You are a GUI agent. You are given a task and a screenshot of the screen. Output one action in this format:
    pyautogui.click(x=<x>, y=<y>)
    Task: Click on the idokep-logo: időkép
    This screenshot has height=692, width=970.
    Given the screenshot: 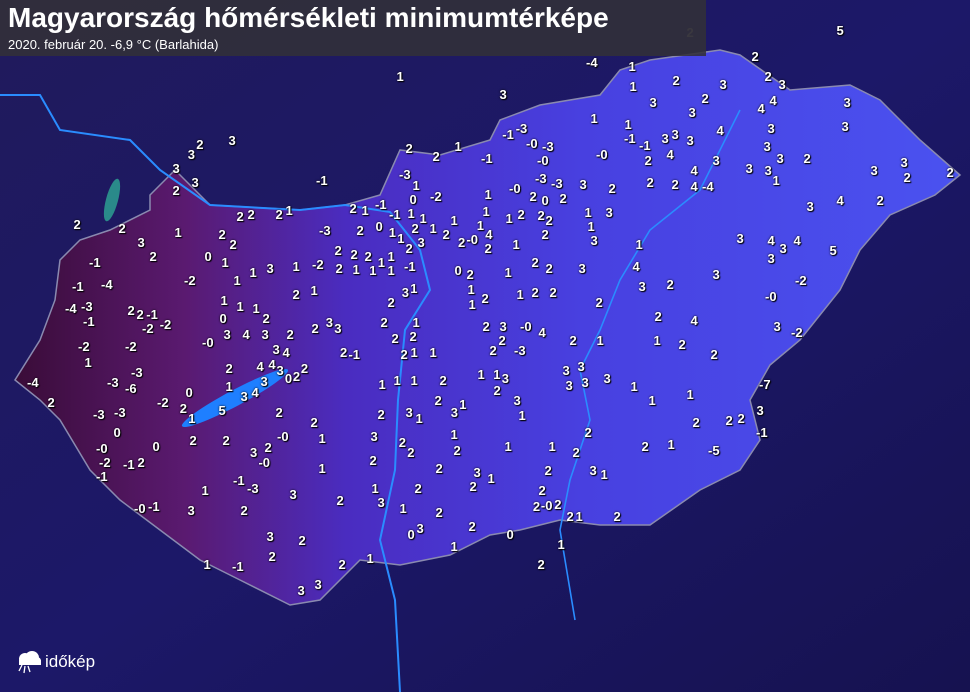 What is the action you would take?
    pyautogui.click(x=55, y=662)
    